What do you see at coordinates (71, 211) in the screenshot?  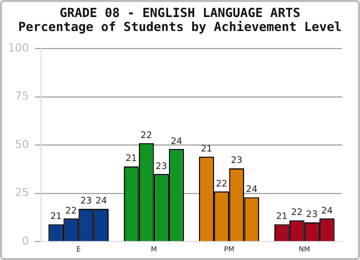 I see `series-label: 22` at bounding box center [71, 211].